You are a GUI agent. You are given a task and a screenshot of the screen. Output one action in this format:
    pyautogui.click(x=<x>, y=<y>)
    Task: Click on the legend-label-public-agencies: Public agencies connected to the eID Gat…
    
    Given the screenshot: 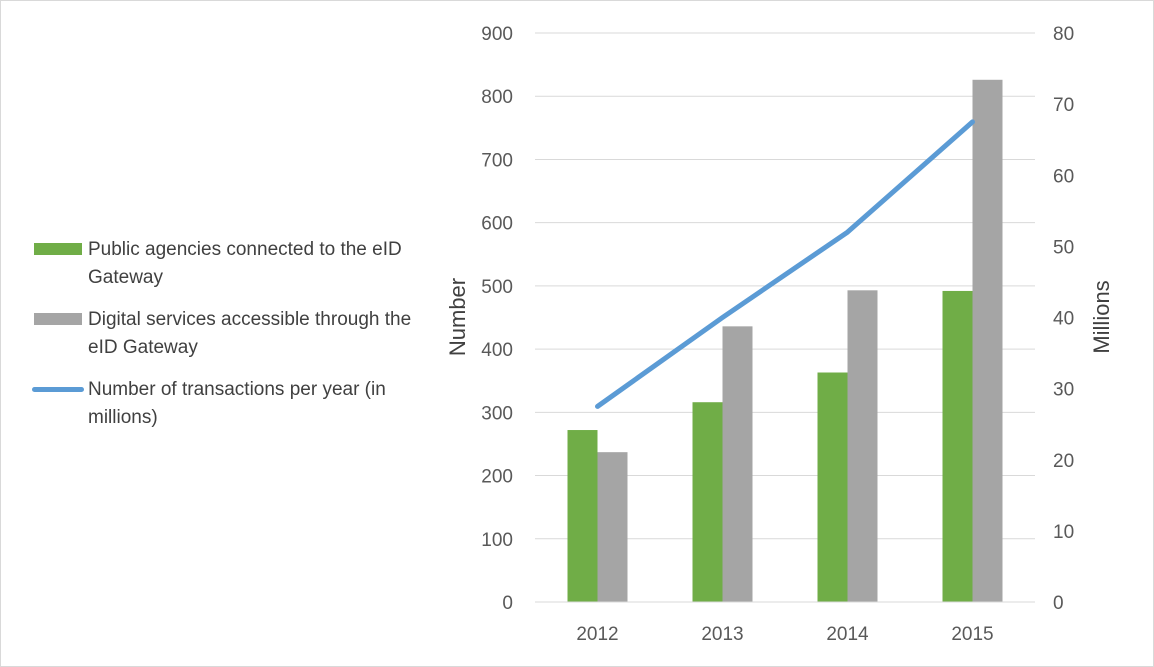 What is the action you would take?
    pyautogui.click(x=245, y=263)
    